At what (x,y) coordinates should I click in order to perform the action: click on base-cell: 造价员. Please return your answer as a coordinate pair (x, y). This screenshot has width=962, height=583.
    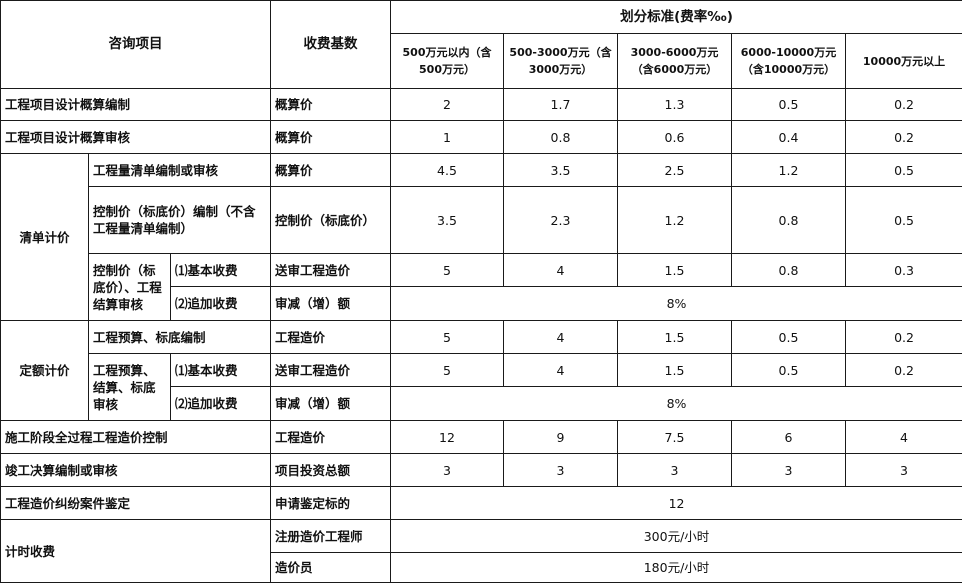
    Looking at the image, I should click on (331, 568).